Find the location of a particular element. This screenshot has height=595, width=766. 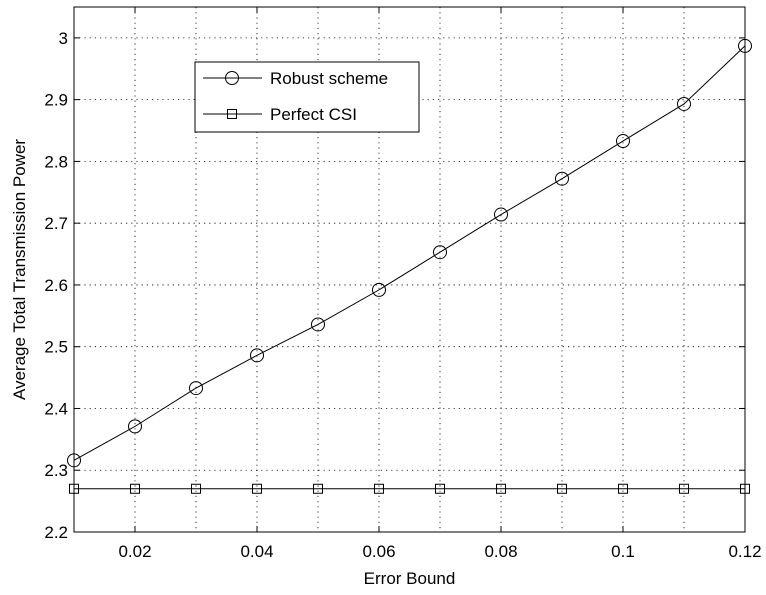

y-tick-label: 2.6 is located at coordinates (56, 285).